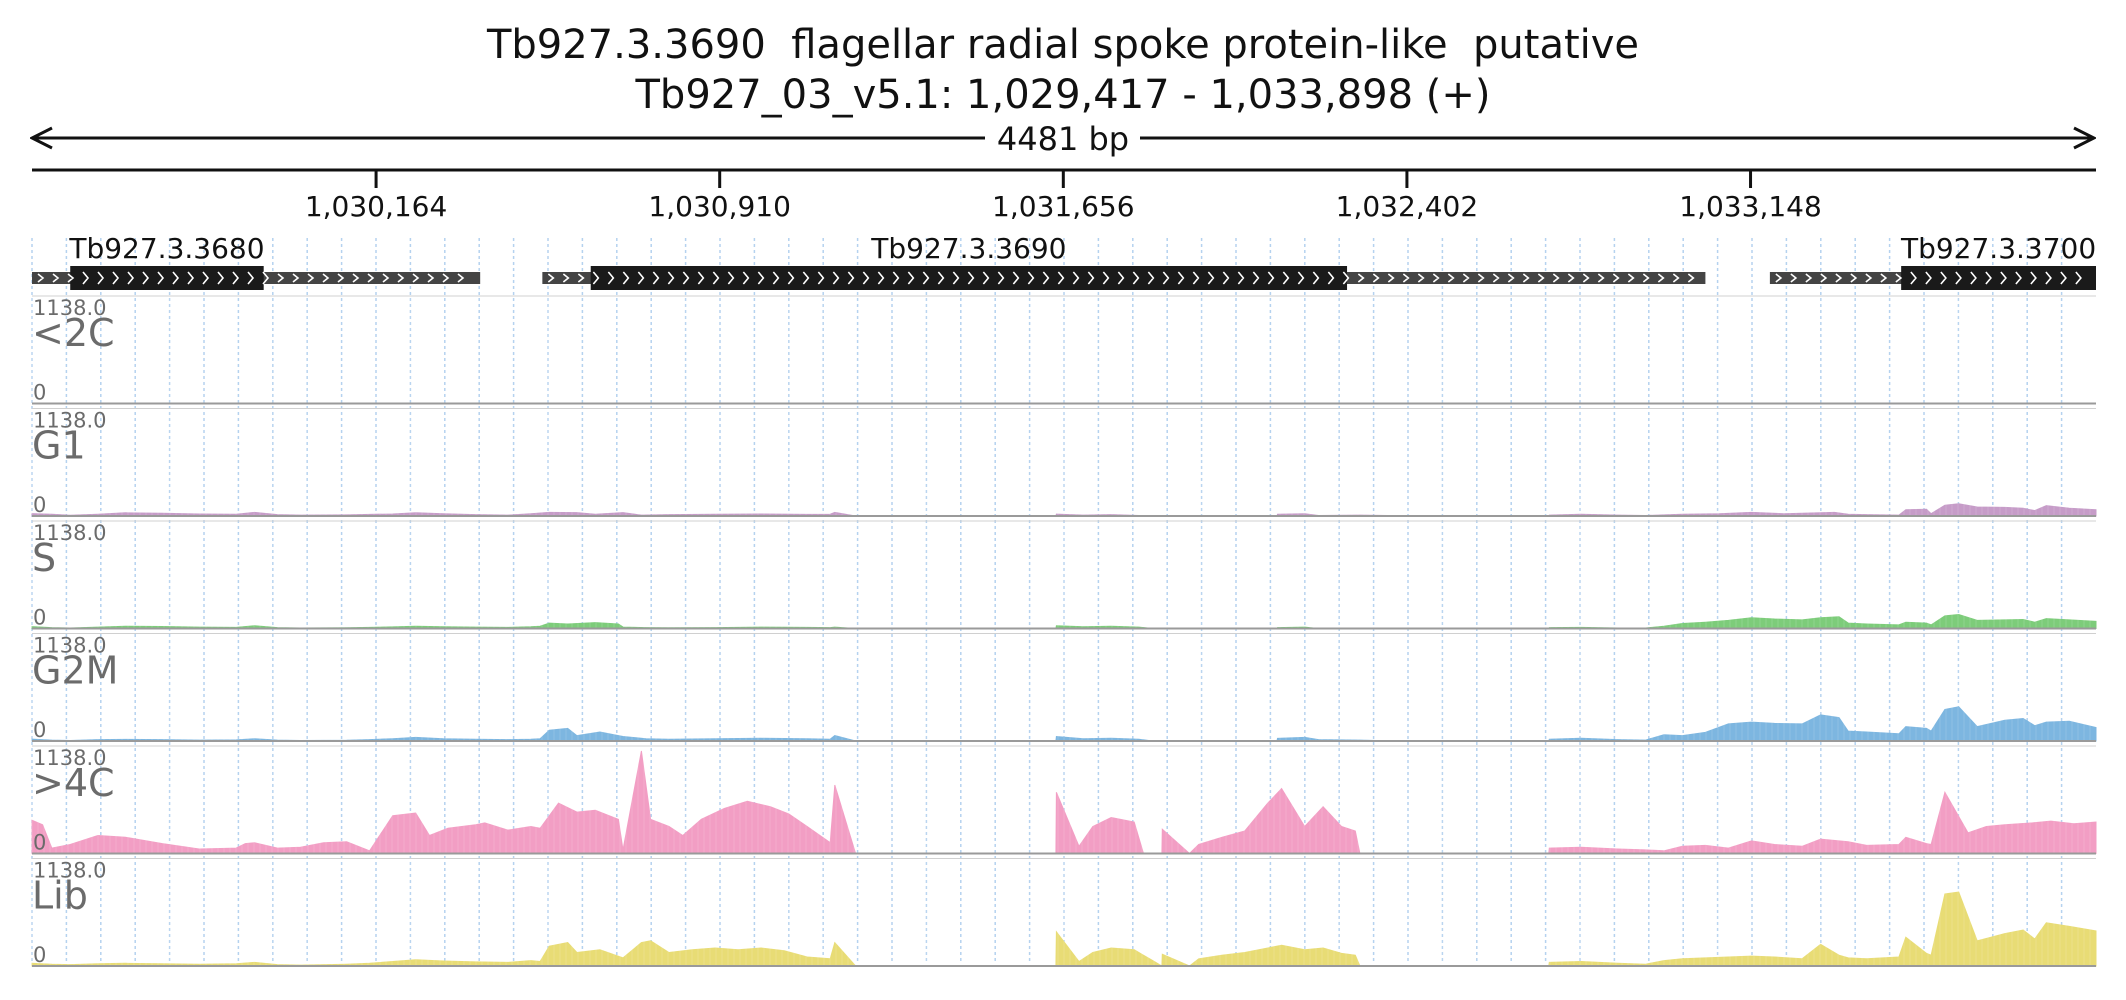 The height and width of the screenshot is (1000, 2126). I want to click on span-label: 4481 bp, so click(1063, 139).